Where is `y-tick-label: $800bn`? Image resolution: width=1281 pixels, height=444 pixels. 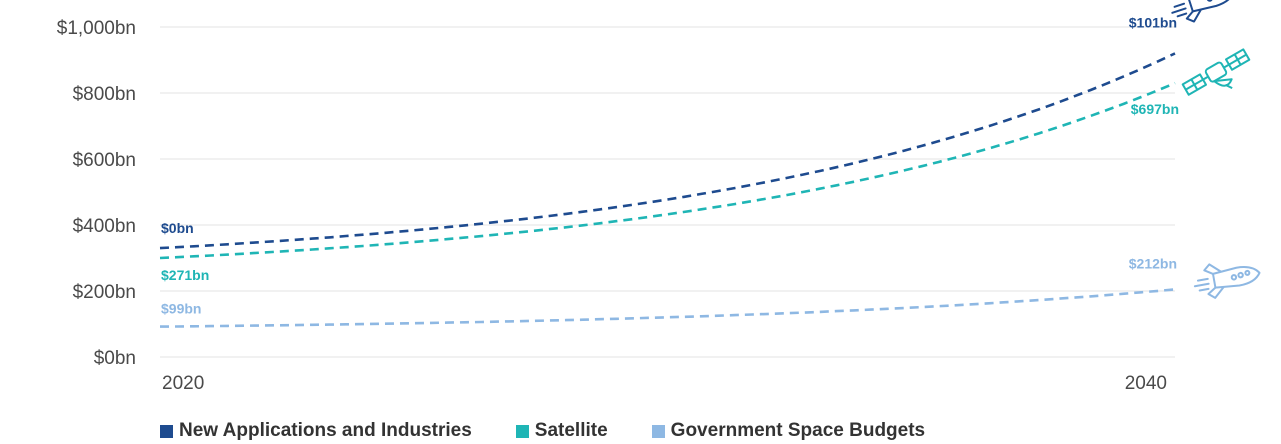 y-tick-label: $800bn is located at coordinates (104, 94).